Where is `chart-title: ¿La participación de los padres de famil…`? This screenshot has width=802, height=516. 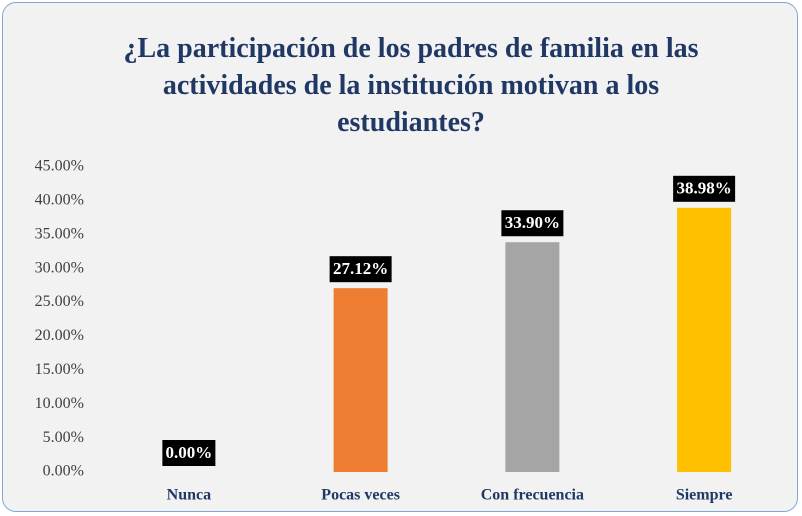 chart-title: ¿La participación de los padres de famil… is located at coordinates (411, 85).